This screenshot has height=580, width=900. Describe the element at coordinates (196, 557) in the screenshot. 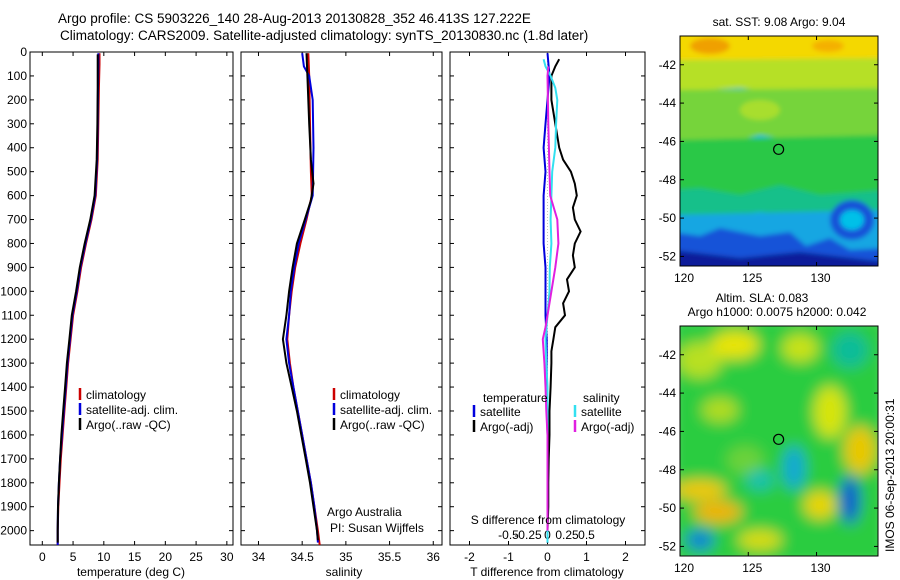

I see `x-tick-label: 25` at that location.